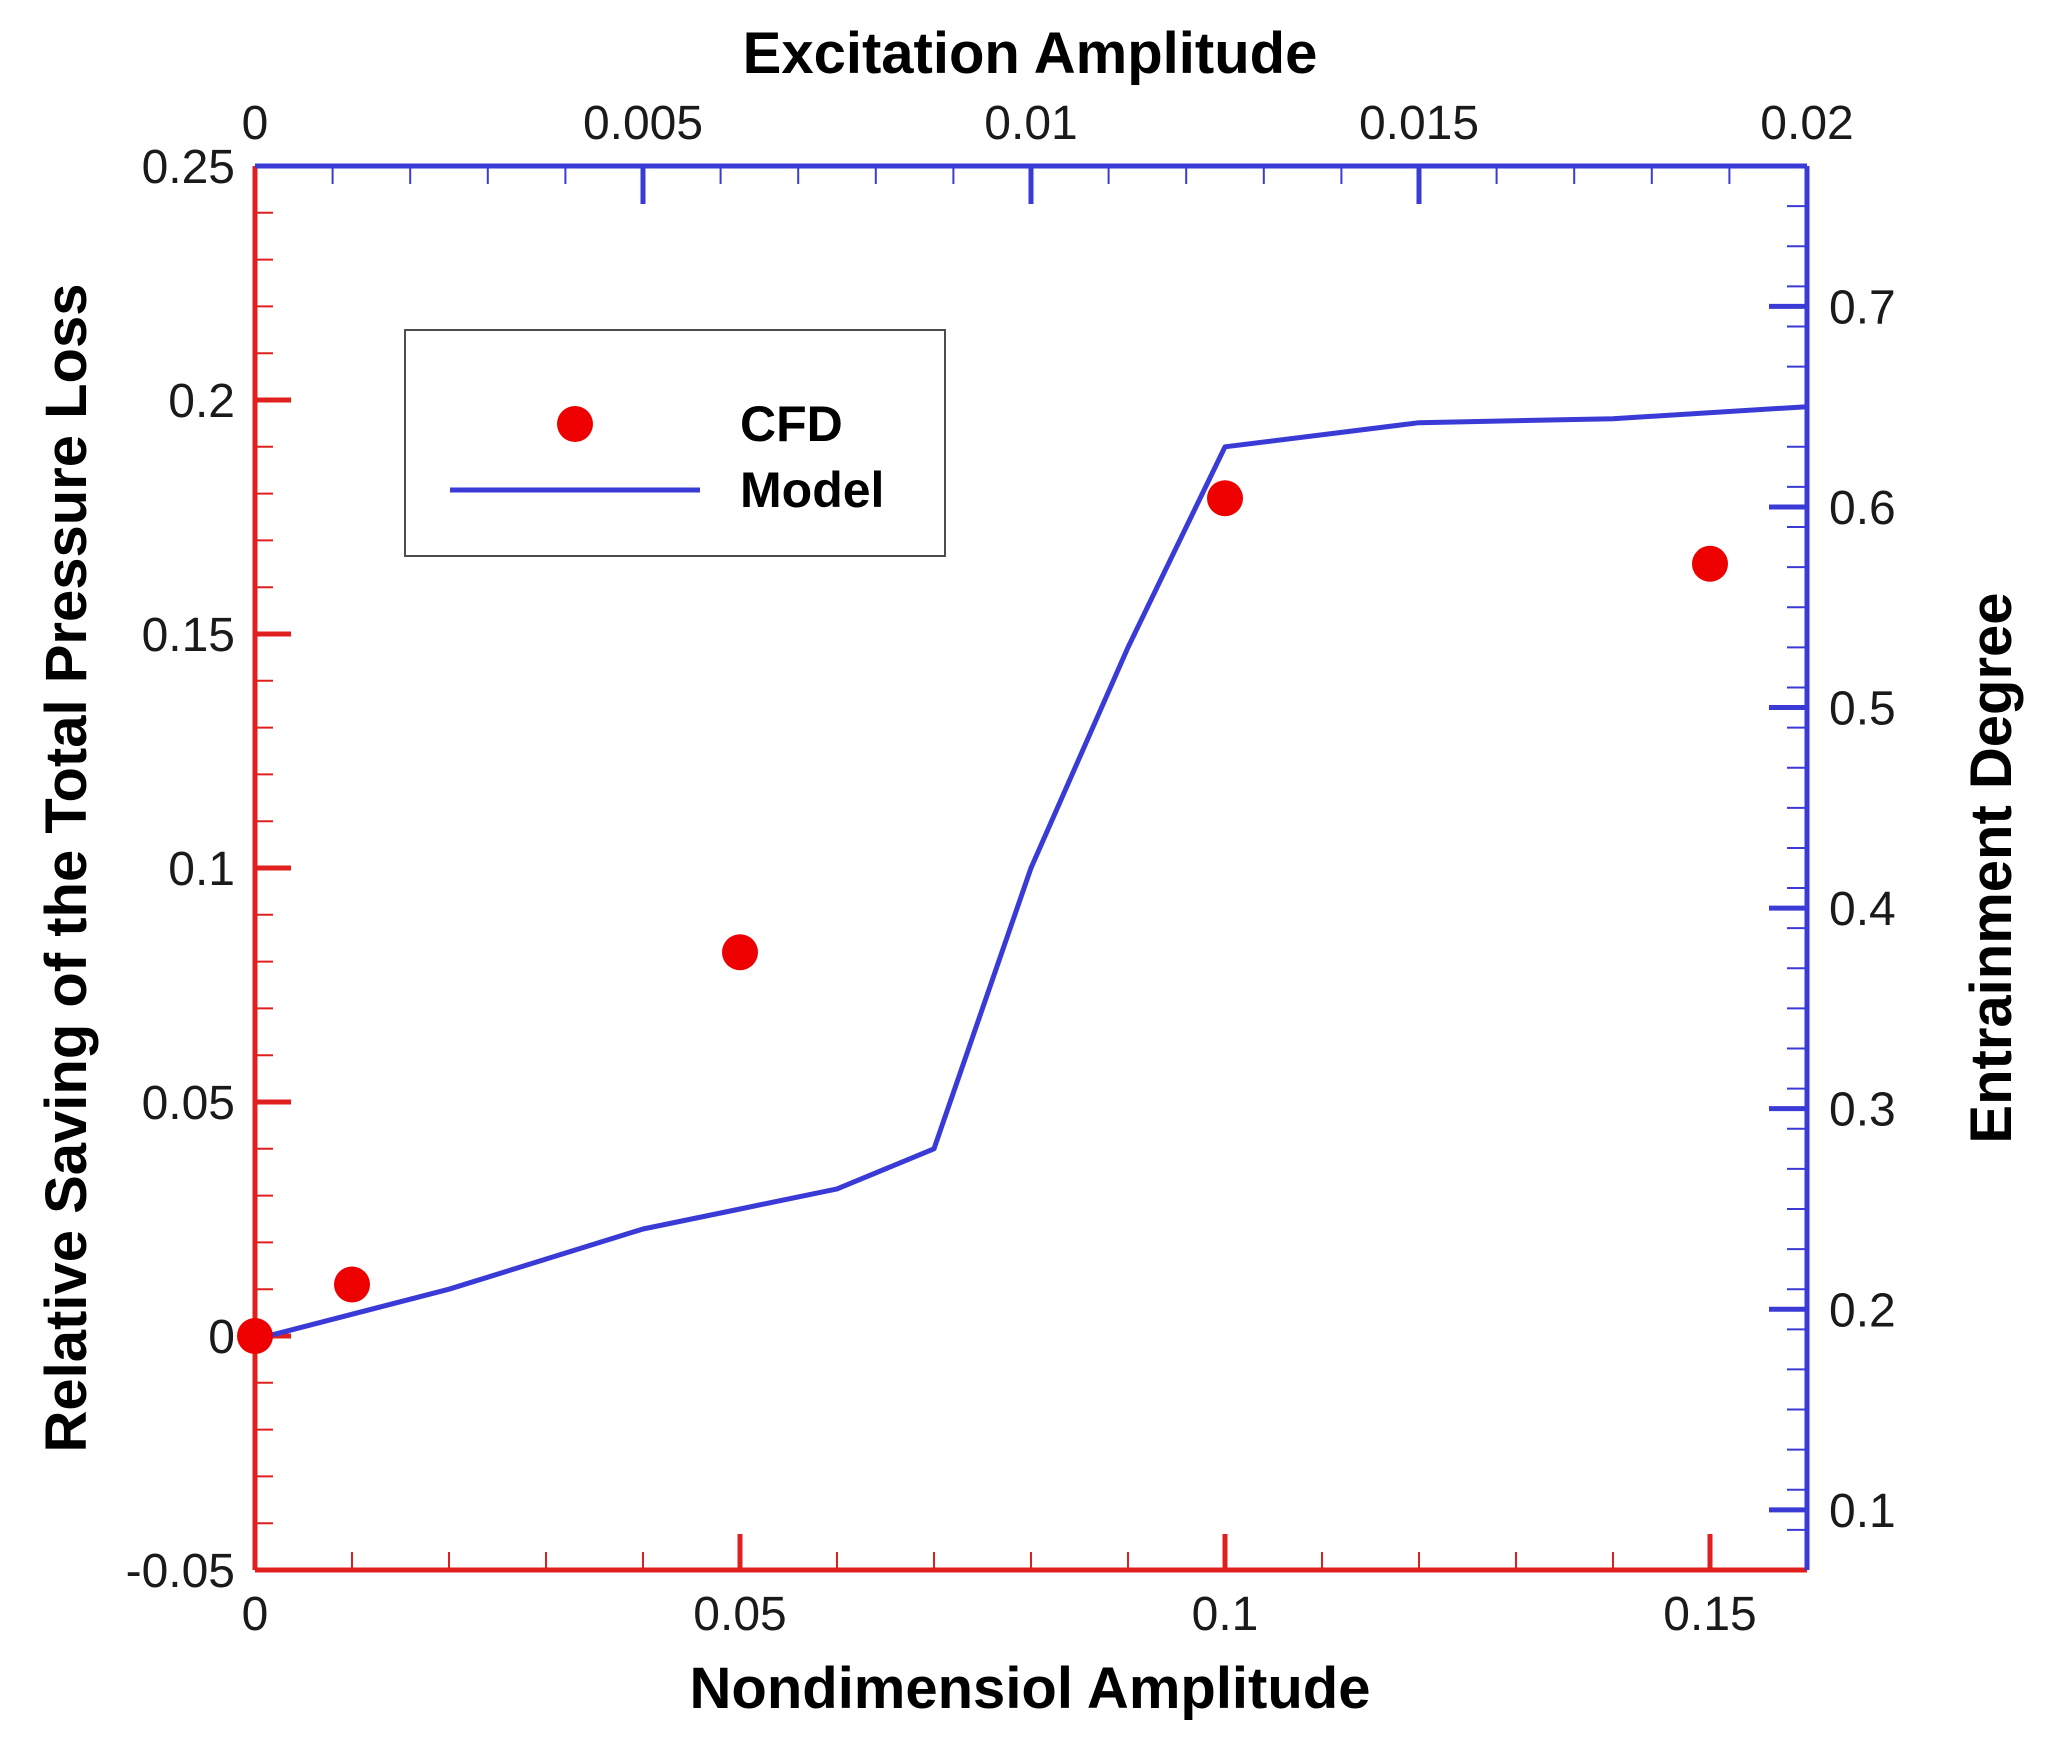  I want to click on x-tick-label: 0.05, so click(739, 1614).